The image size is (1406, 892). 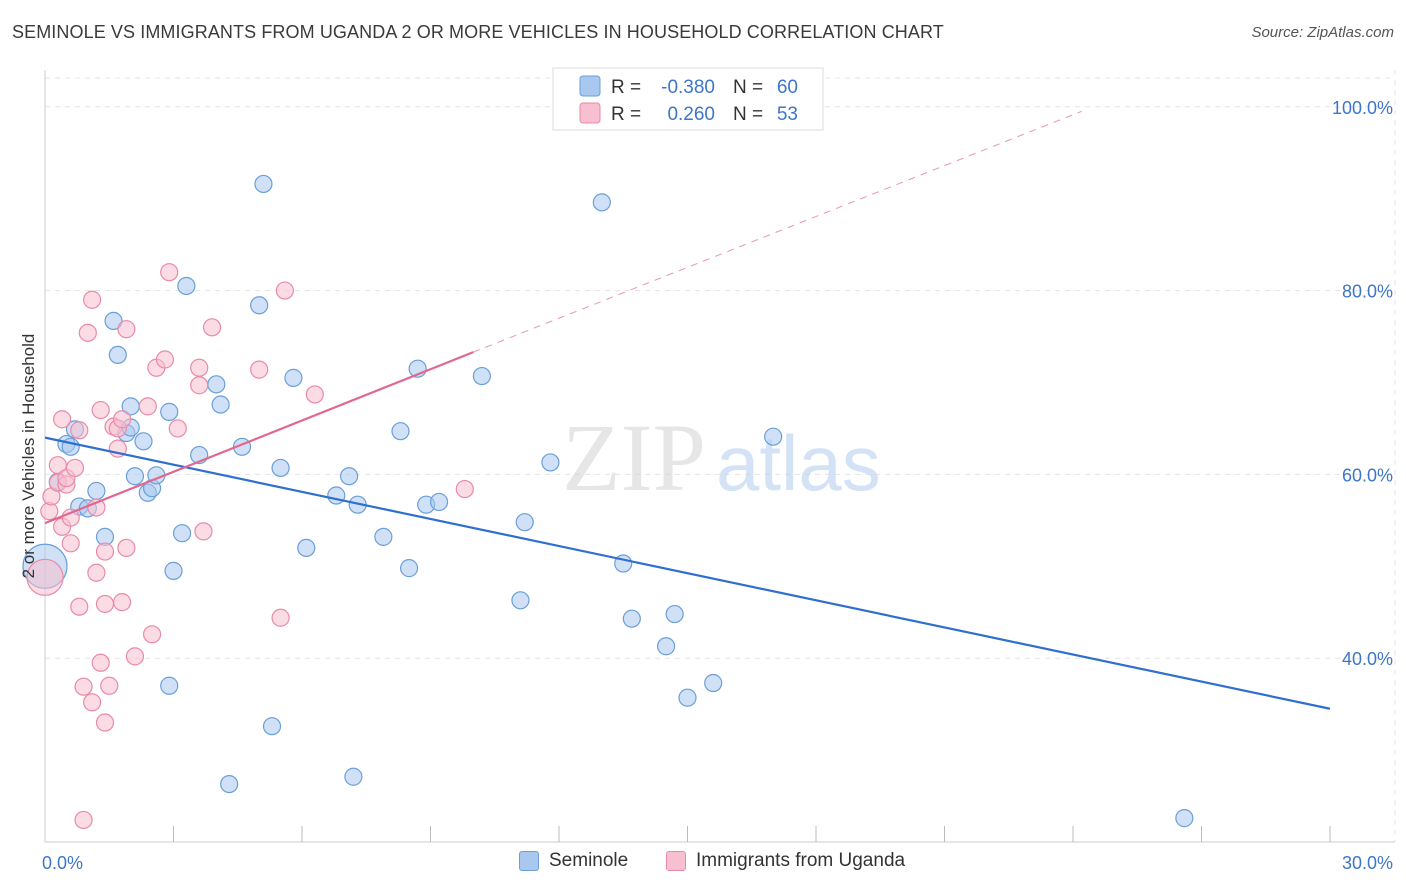 I want to click on uganda-trend-line, so click(x=259, y=438).